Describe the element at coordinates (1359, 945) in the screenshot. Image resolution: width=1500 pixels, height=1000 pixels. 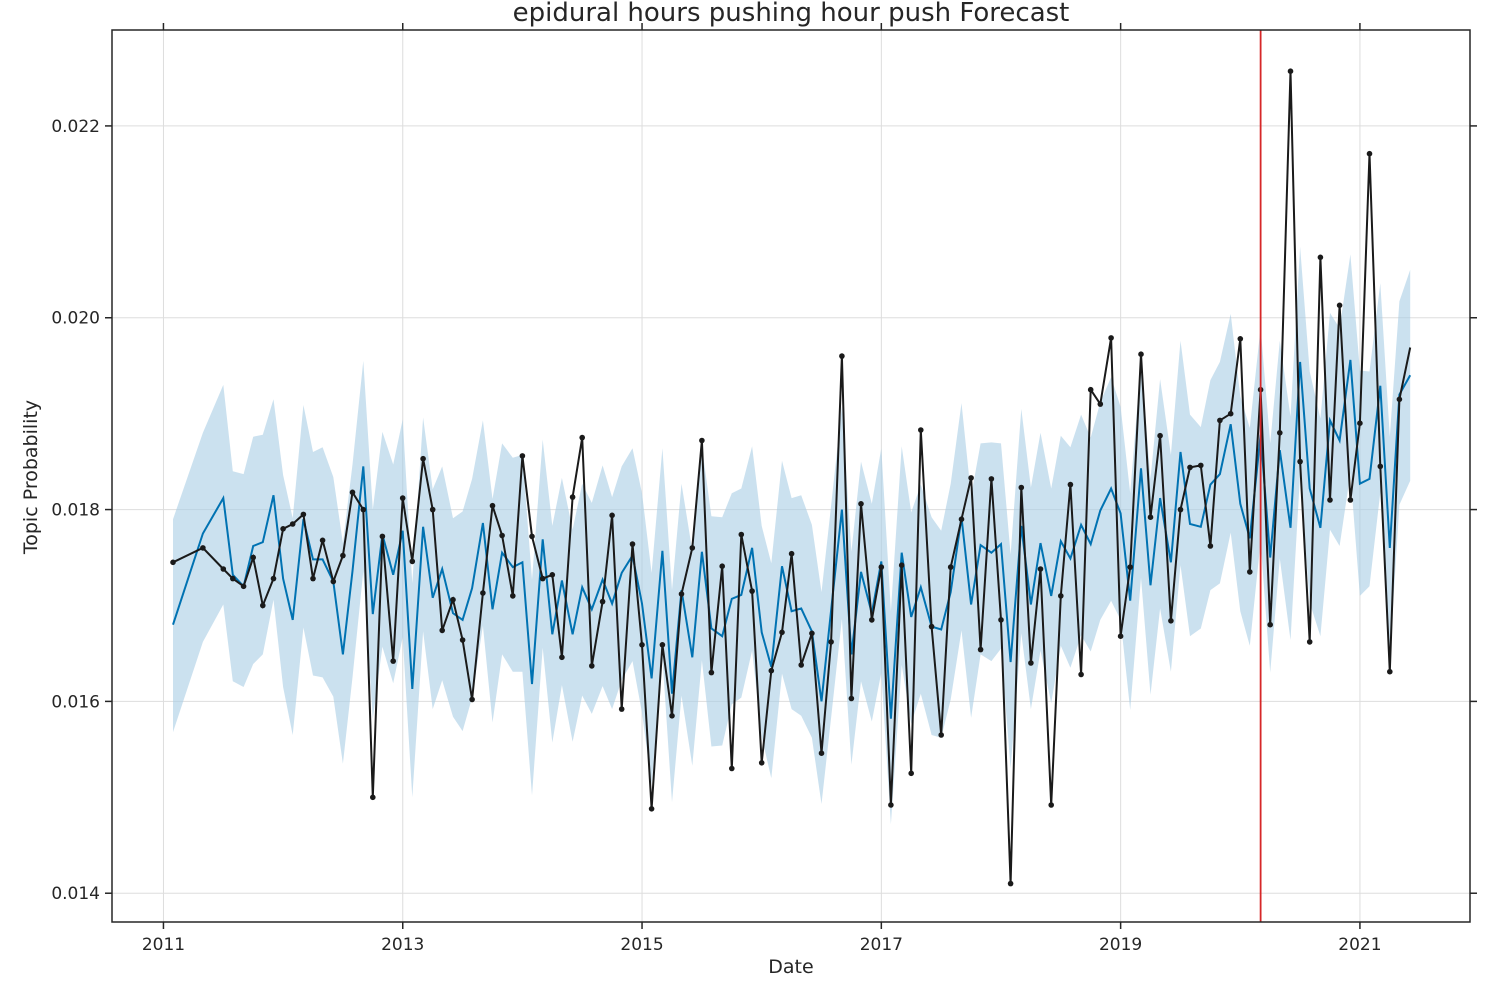
I see `x-tick-label: 2021` at that location.